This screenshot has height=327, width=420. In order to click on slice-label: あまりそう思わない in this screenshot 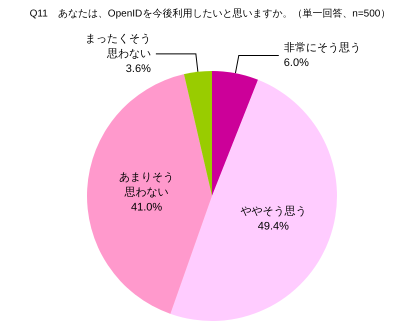, I will do `click(146, 184)`.